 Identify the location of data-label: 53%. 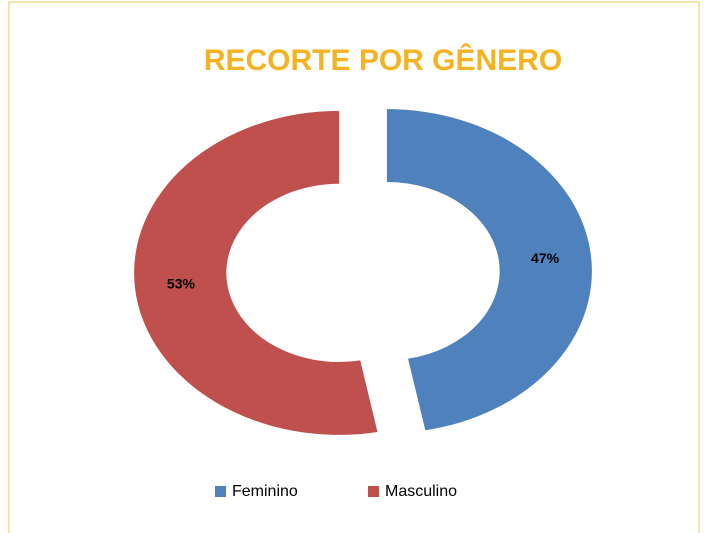
(181, 283).